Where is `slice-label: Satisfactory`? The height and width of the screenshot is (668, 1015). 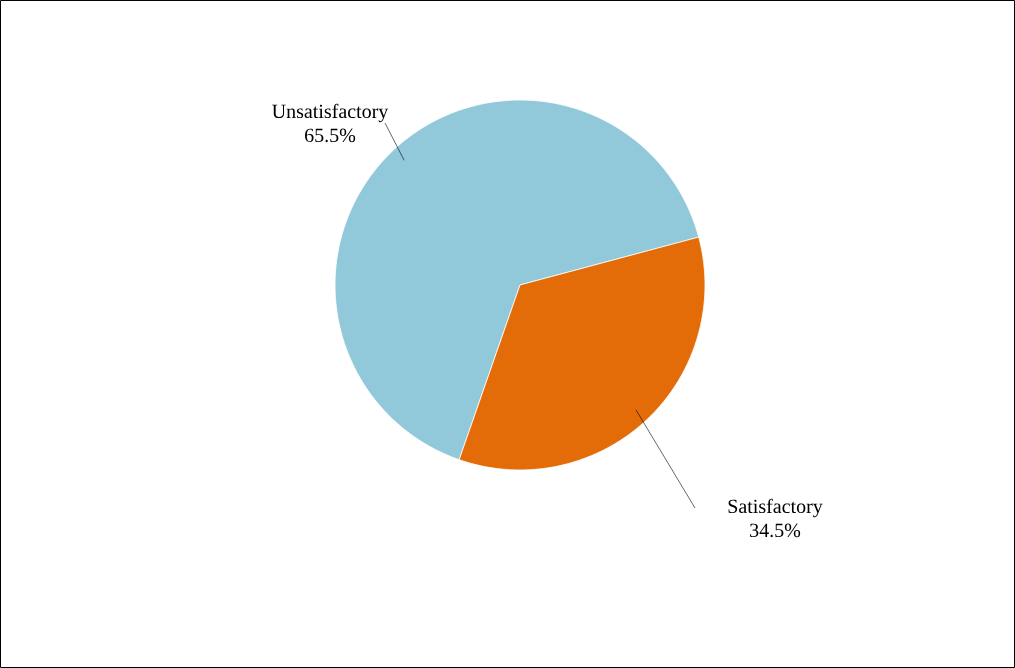
slice-label: Satisfactory is located at coordinates (775, 508).